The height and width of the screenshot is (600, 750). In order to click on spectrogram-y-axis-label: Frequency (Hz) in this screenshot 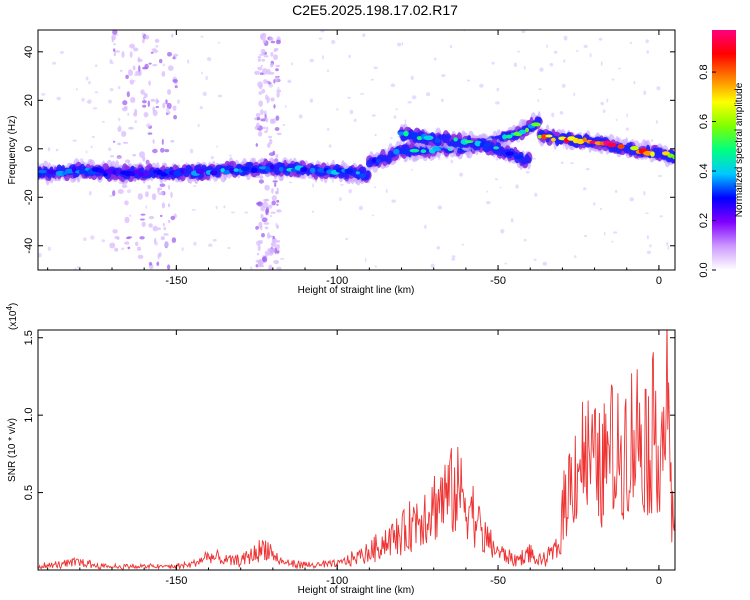, I will do `click(12, 150)`.